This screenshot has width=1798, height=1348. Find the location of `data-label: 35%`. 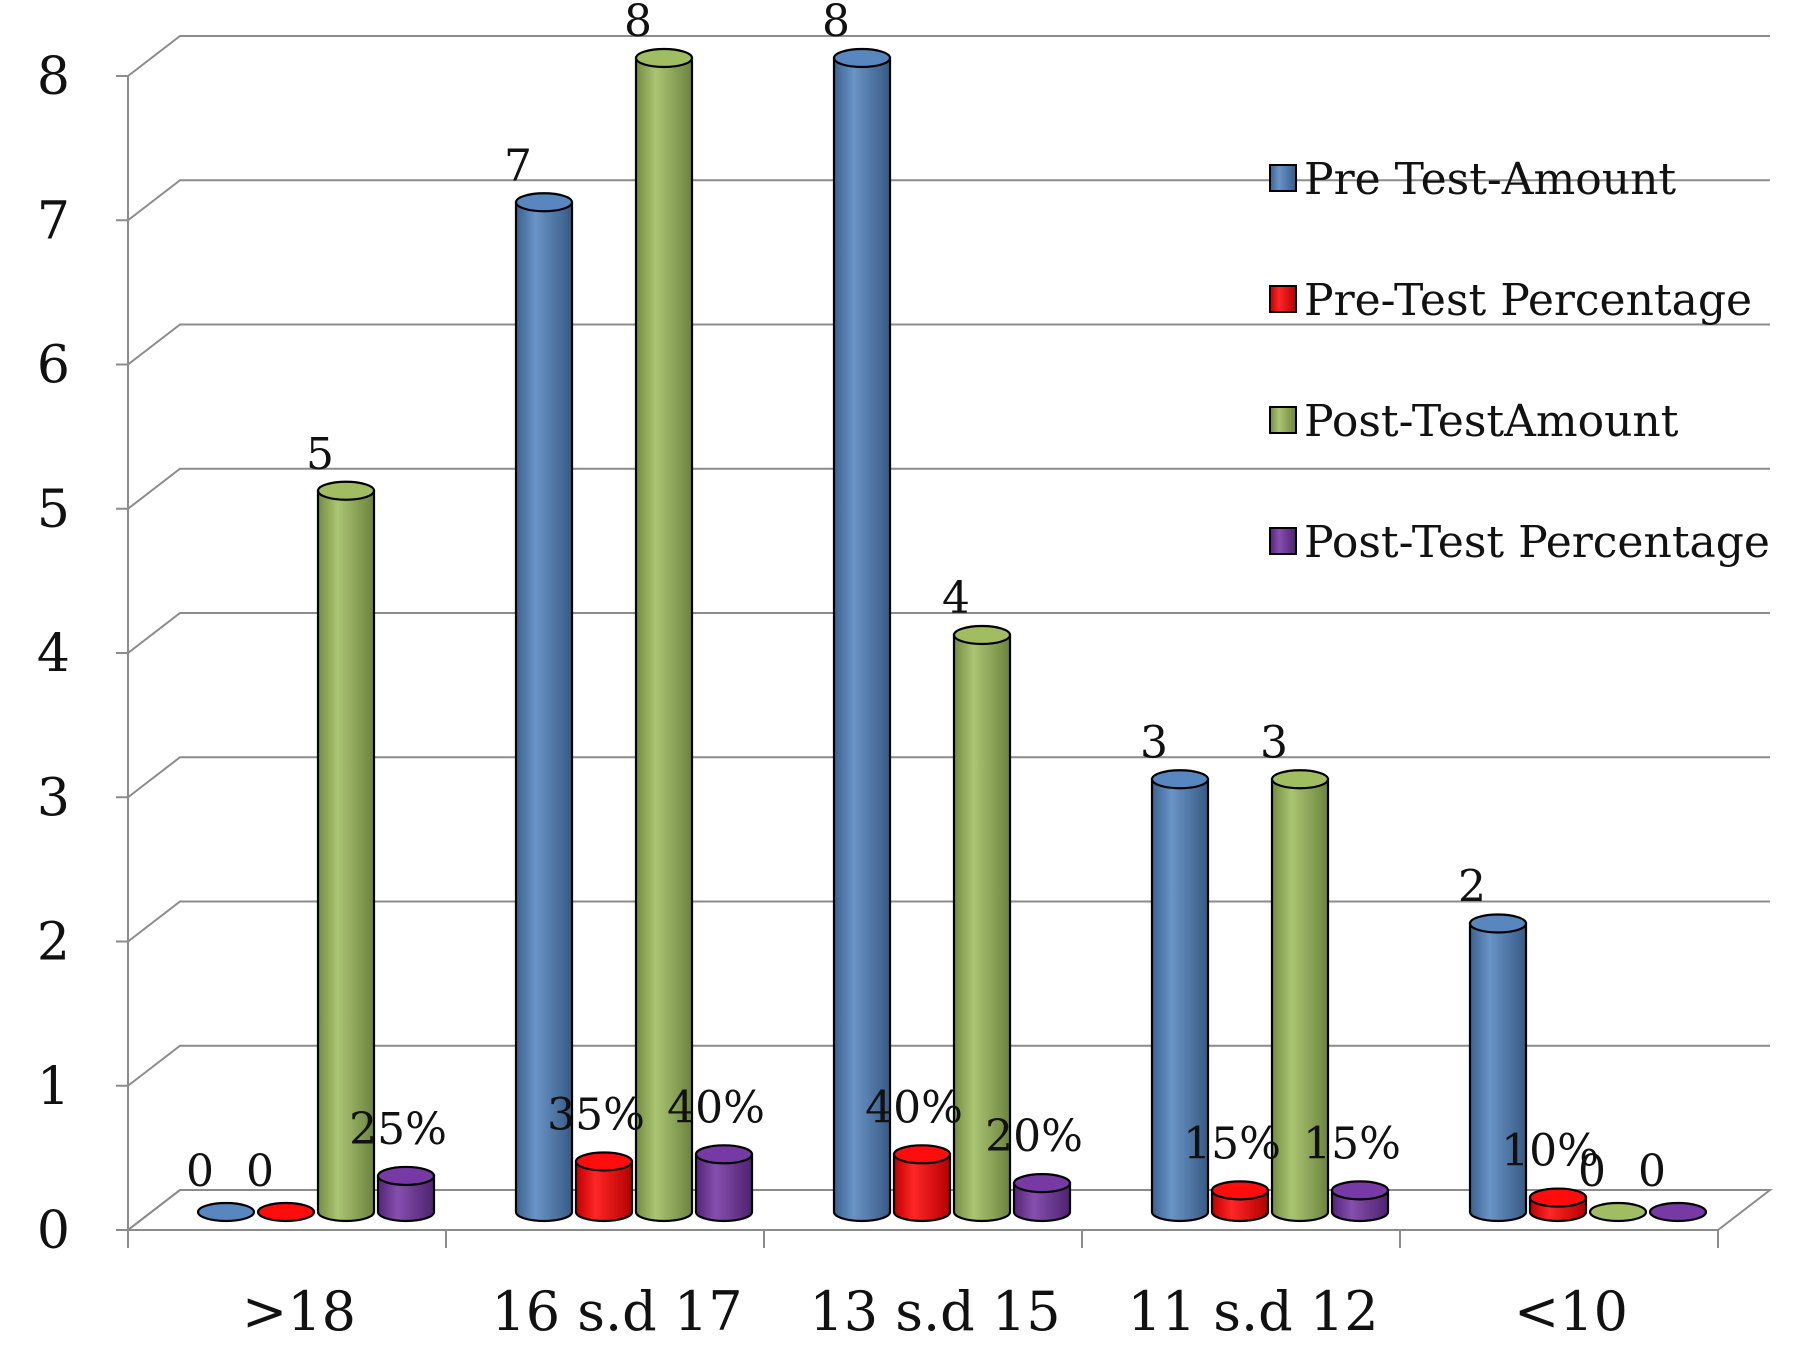

data-label: 35% is located at coordinates (596, 1115).